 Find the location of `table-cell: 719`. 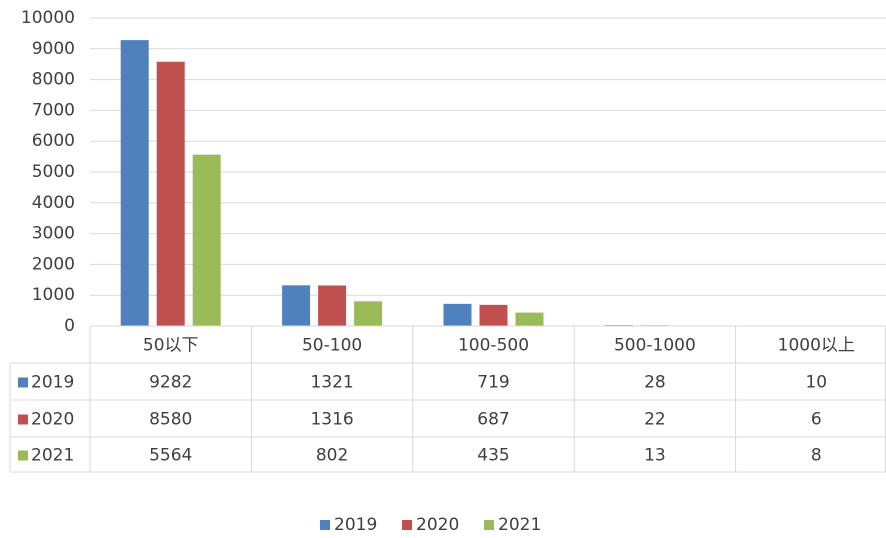

table-cell: 719 is located at coordinates (493, 383).